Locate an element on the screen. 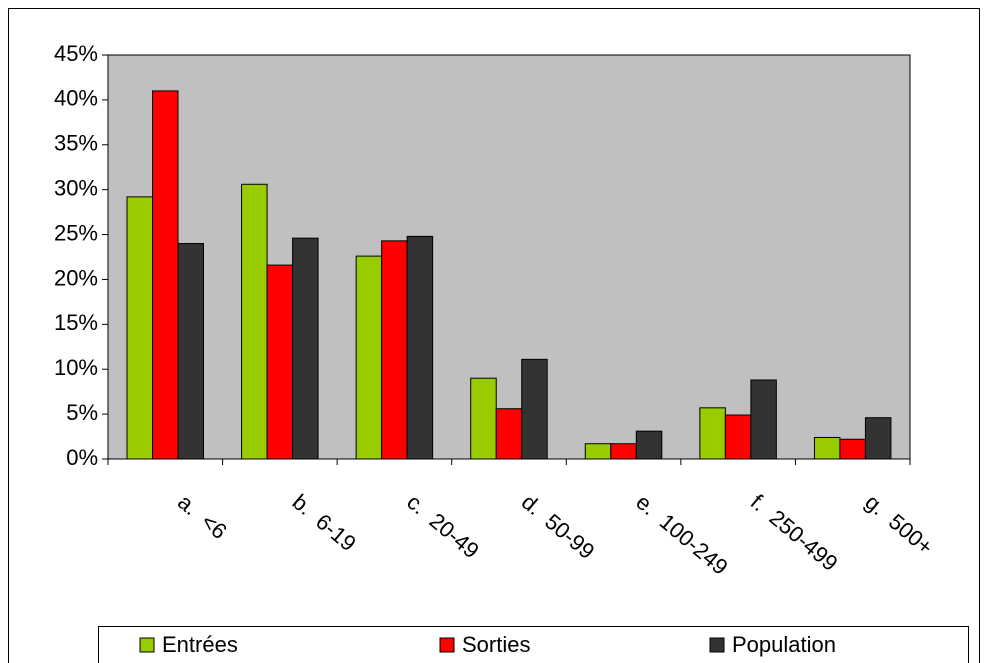 The image size is (988, 663). legend-label: Population is located at coordinates (784, 644).